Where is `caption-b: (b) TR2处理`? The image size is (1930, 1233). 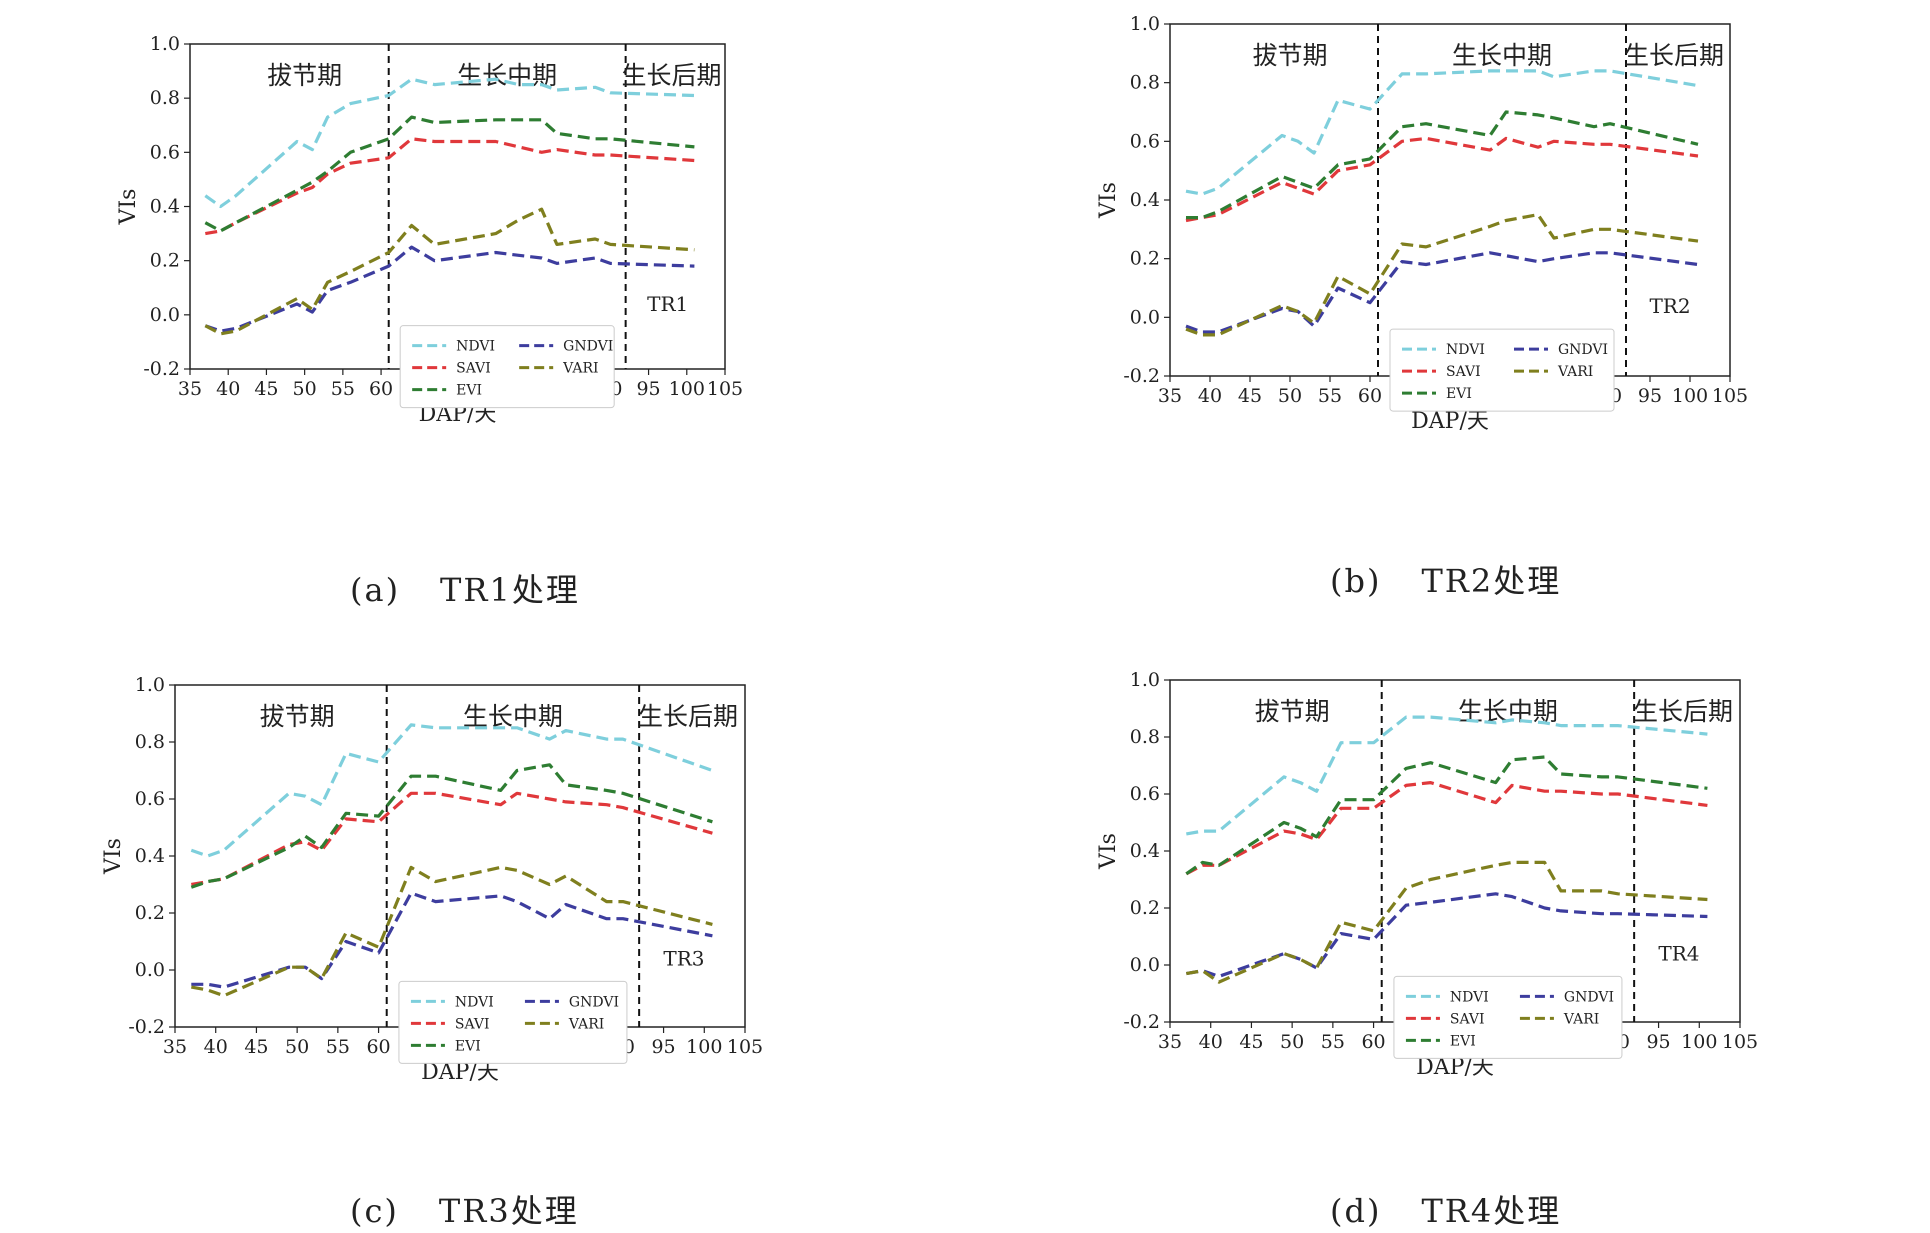 caption-b: (b) TR2处理 is located at coordinates (1445, 579).